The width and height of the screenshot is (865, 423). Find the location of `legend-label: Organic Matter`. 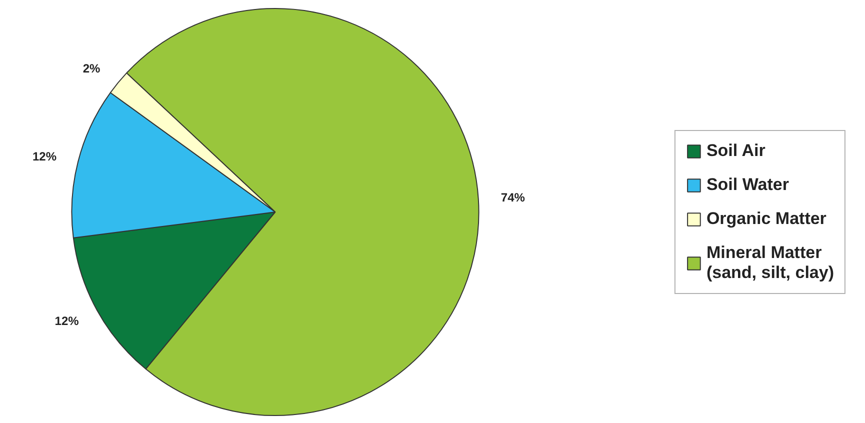

legend-label: Organic Matter is located at coordinates (766, 218).